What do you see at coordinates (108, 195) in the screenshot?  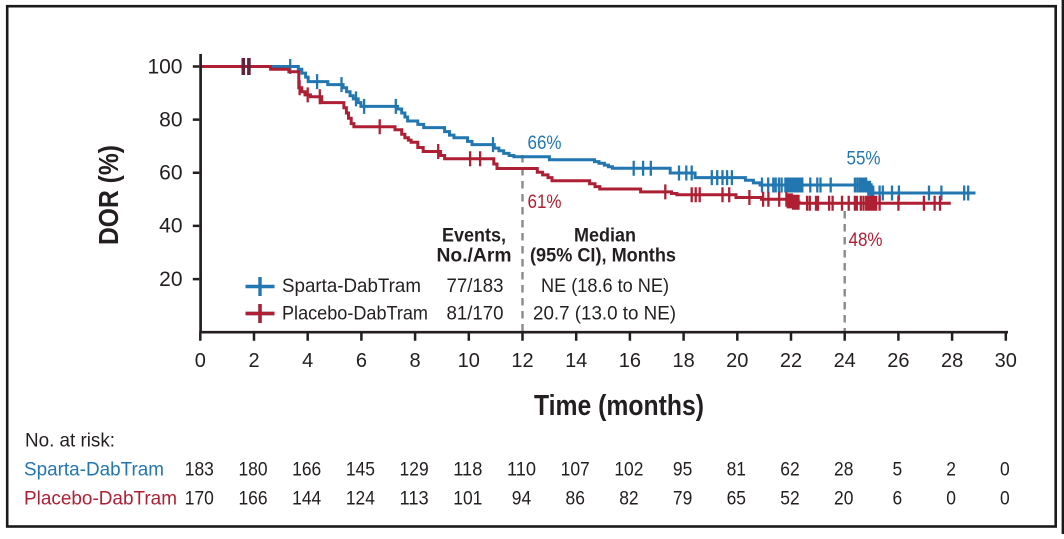 I see `svg-text: DOR (%)` at bounding box center [108, 195].